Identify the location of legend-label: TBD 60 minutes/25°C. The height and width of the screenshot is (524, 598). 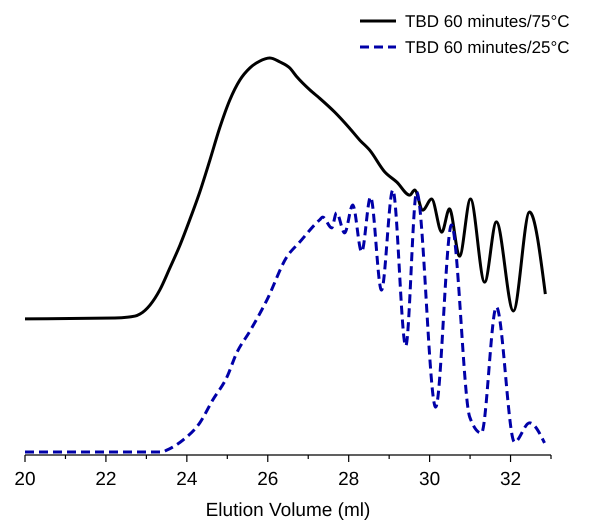
(487, 47).